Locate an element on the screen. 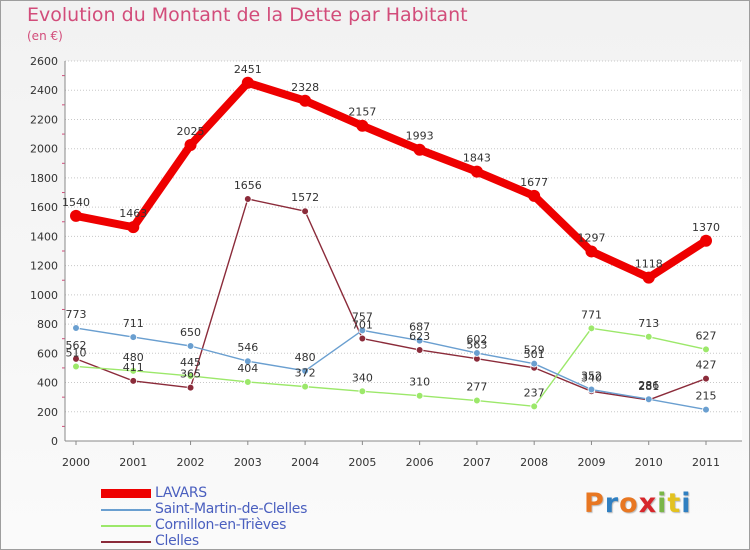  y-tick-label: 600 is located at coordinates (47, 353).